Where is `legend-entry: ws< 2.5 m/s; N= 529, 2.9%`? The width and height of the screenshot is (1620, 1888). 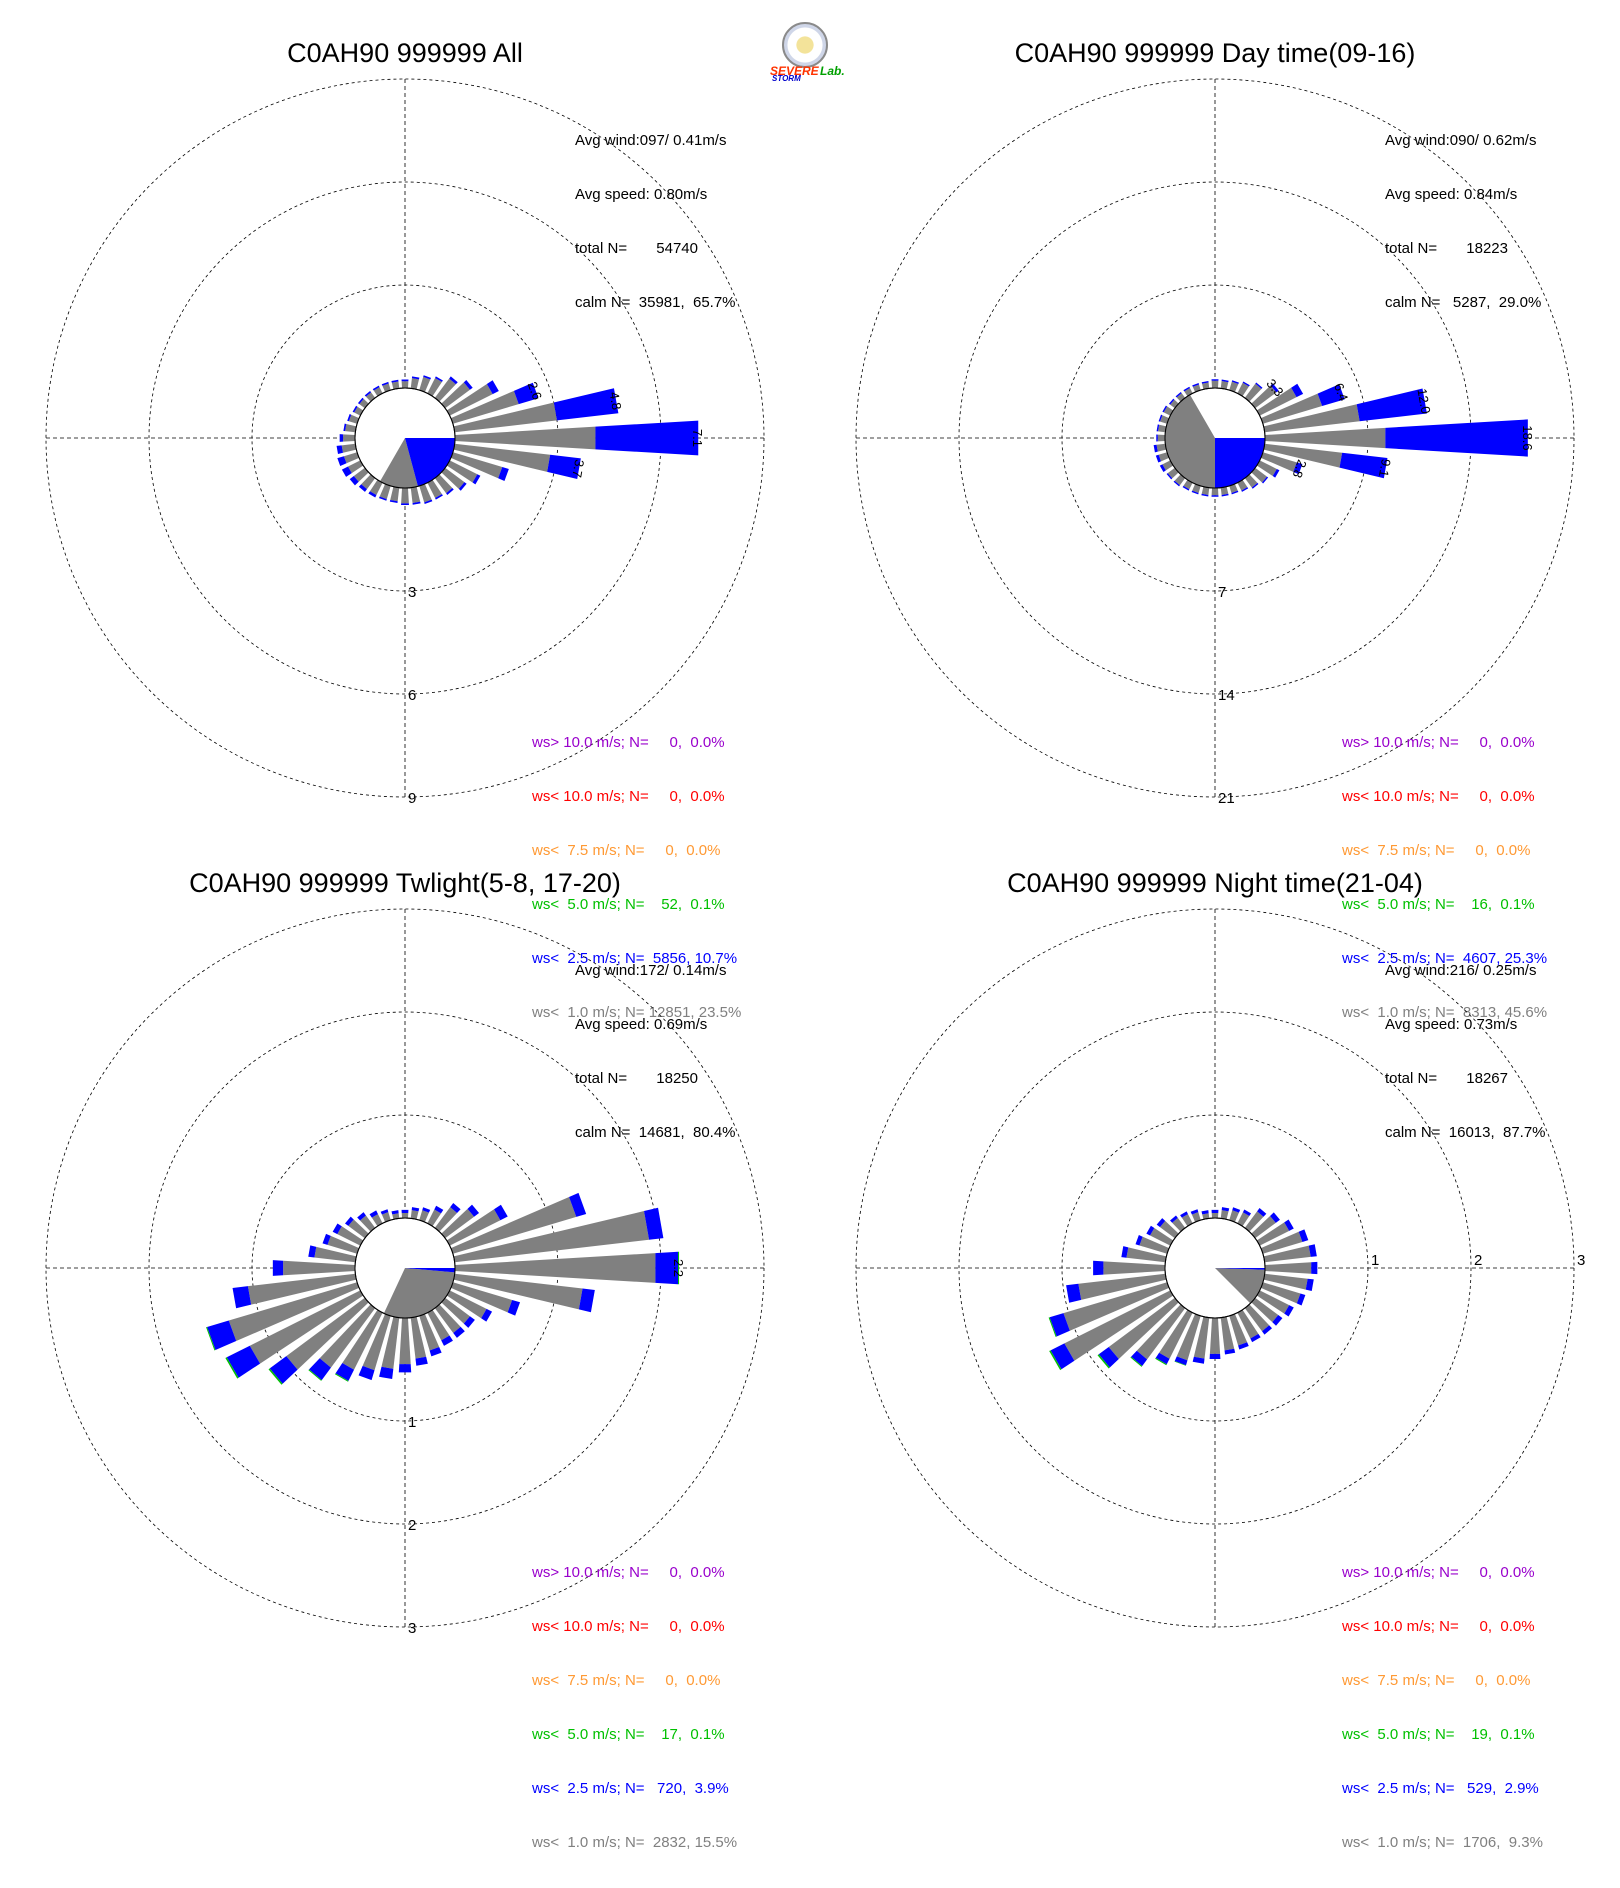 legend-entry: ws< 2.5 m/s; N= 529, 2.9% is located at coordinates (1440, 1788).